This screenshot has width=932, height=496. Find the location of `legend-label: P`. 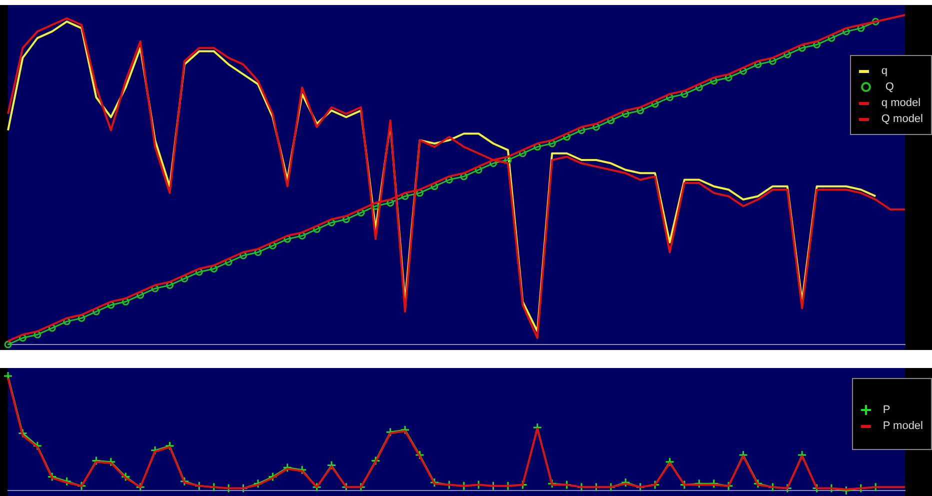

legend-label: P is located at coordinates (886, 410).